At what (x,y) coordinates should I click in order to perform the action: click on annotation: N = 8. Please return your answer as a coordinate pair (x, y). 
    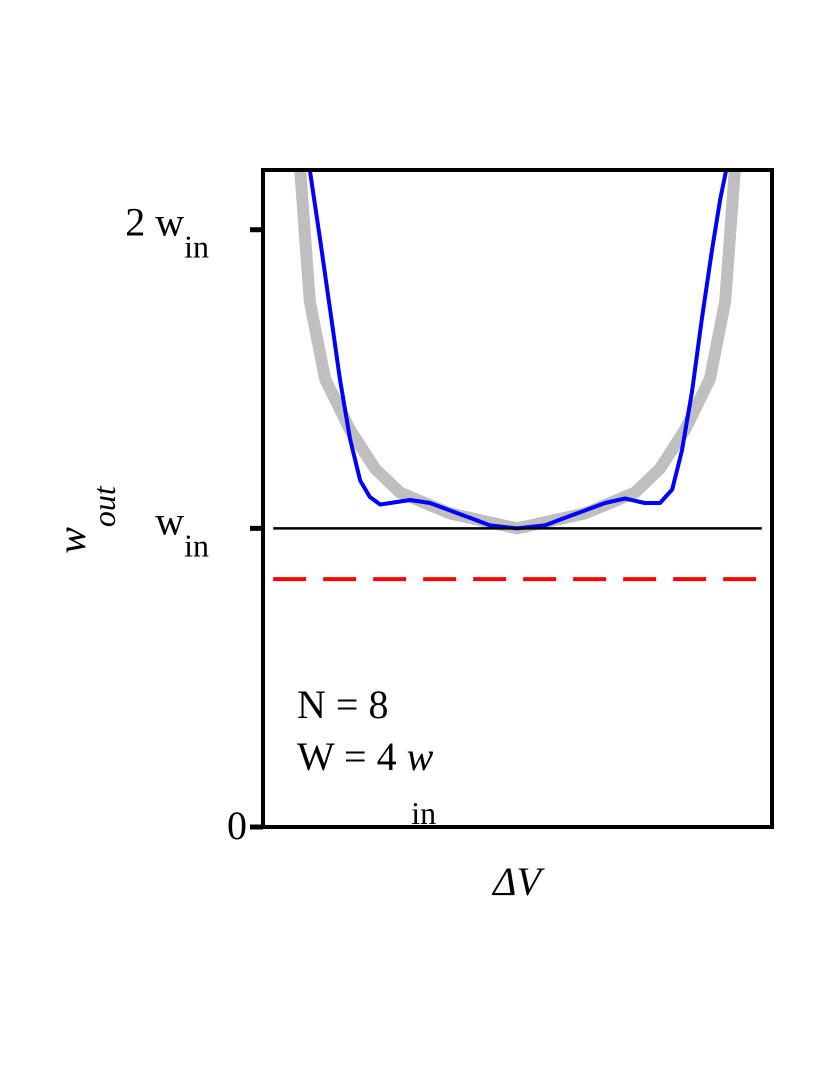
    Looking at the image, I should click on (342, 704).